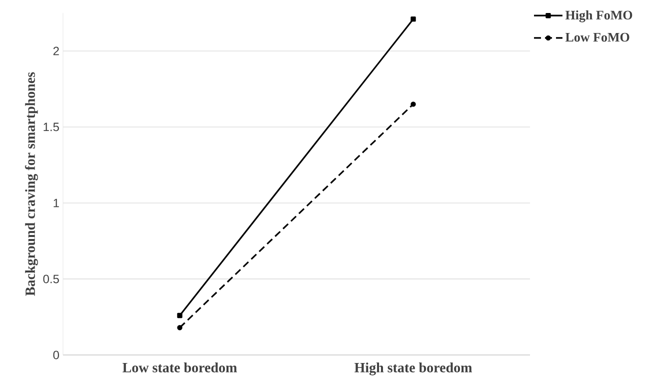 The width and height of the screenshot is (649, 390). I want to click on y-tick-label: 0, so click(56, 355).